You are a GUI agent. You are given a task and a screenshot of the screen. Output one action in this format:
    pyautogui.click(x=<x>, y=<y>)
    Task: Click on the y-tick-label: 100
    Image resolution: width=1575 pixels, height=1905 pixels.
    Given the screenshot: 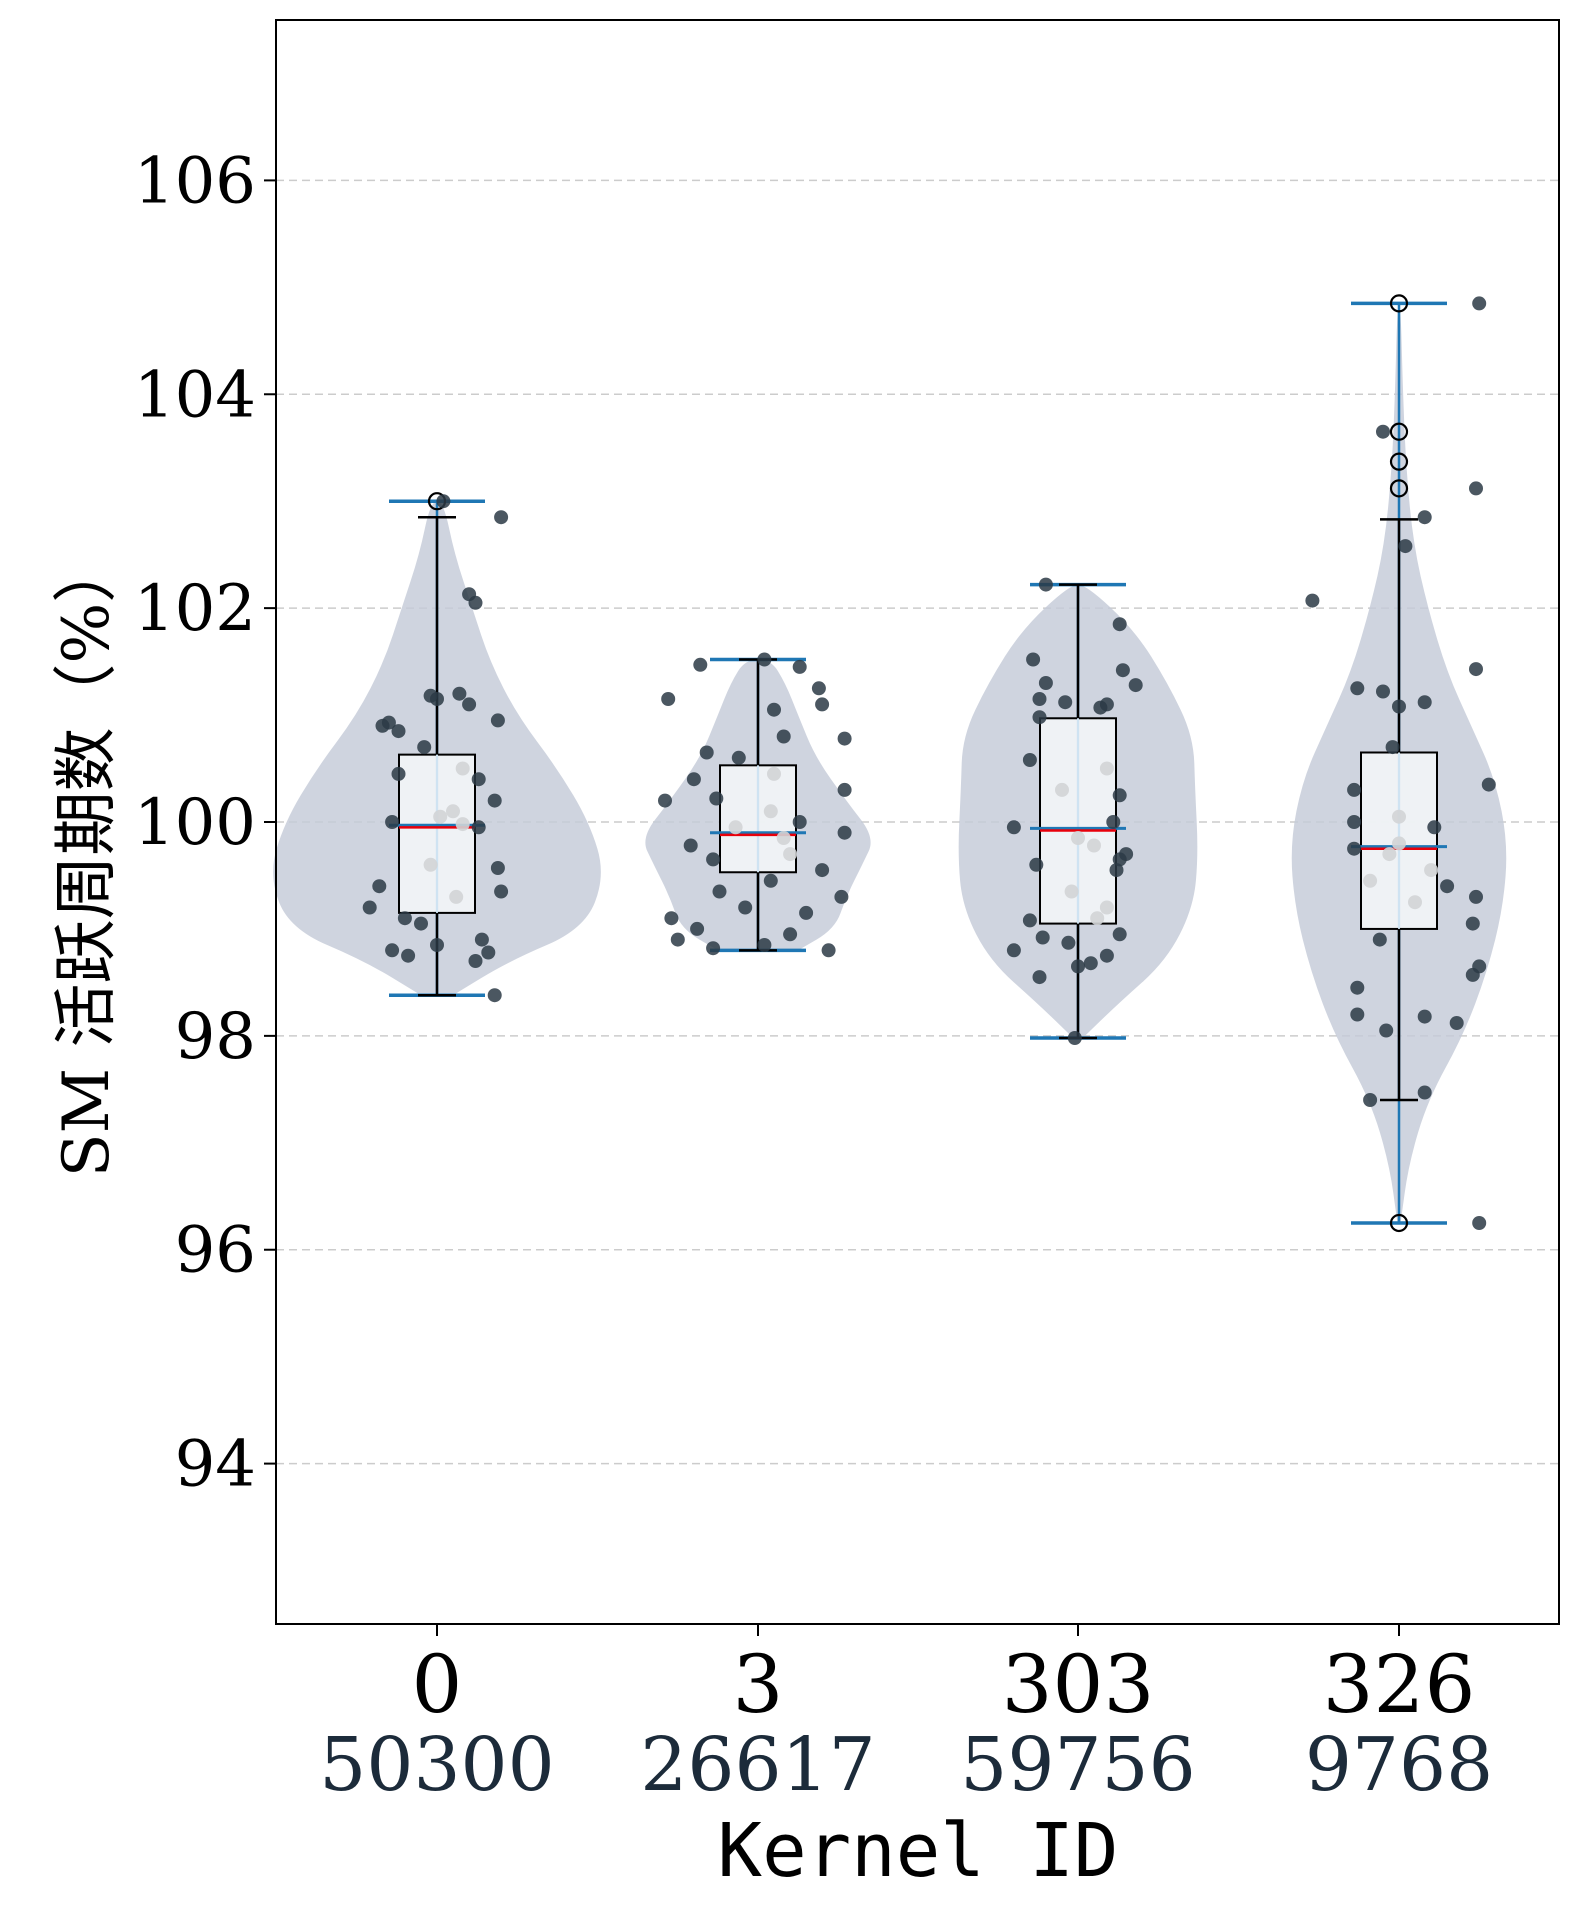 What is the action you would take?
    pyautogui.click(x=195, y=823)
    